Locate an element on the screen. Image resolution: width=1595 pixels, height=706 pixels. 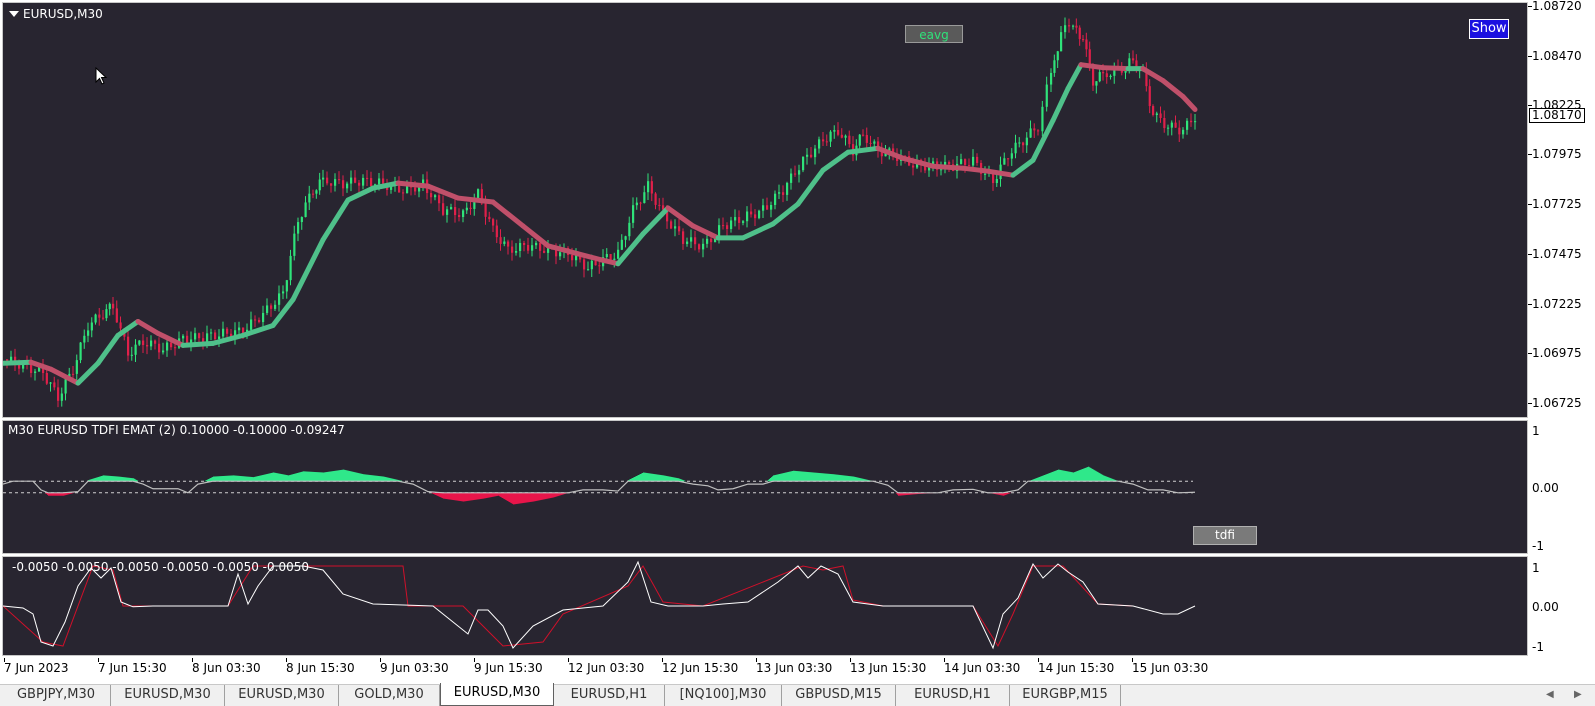
chart-tab: EURGBP,M15 is located at coordinates (1065, 695).